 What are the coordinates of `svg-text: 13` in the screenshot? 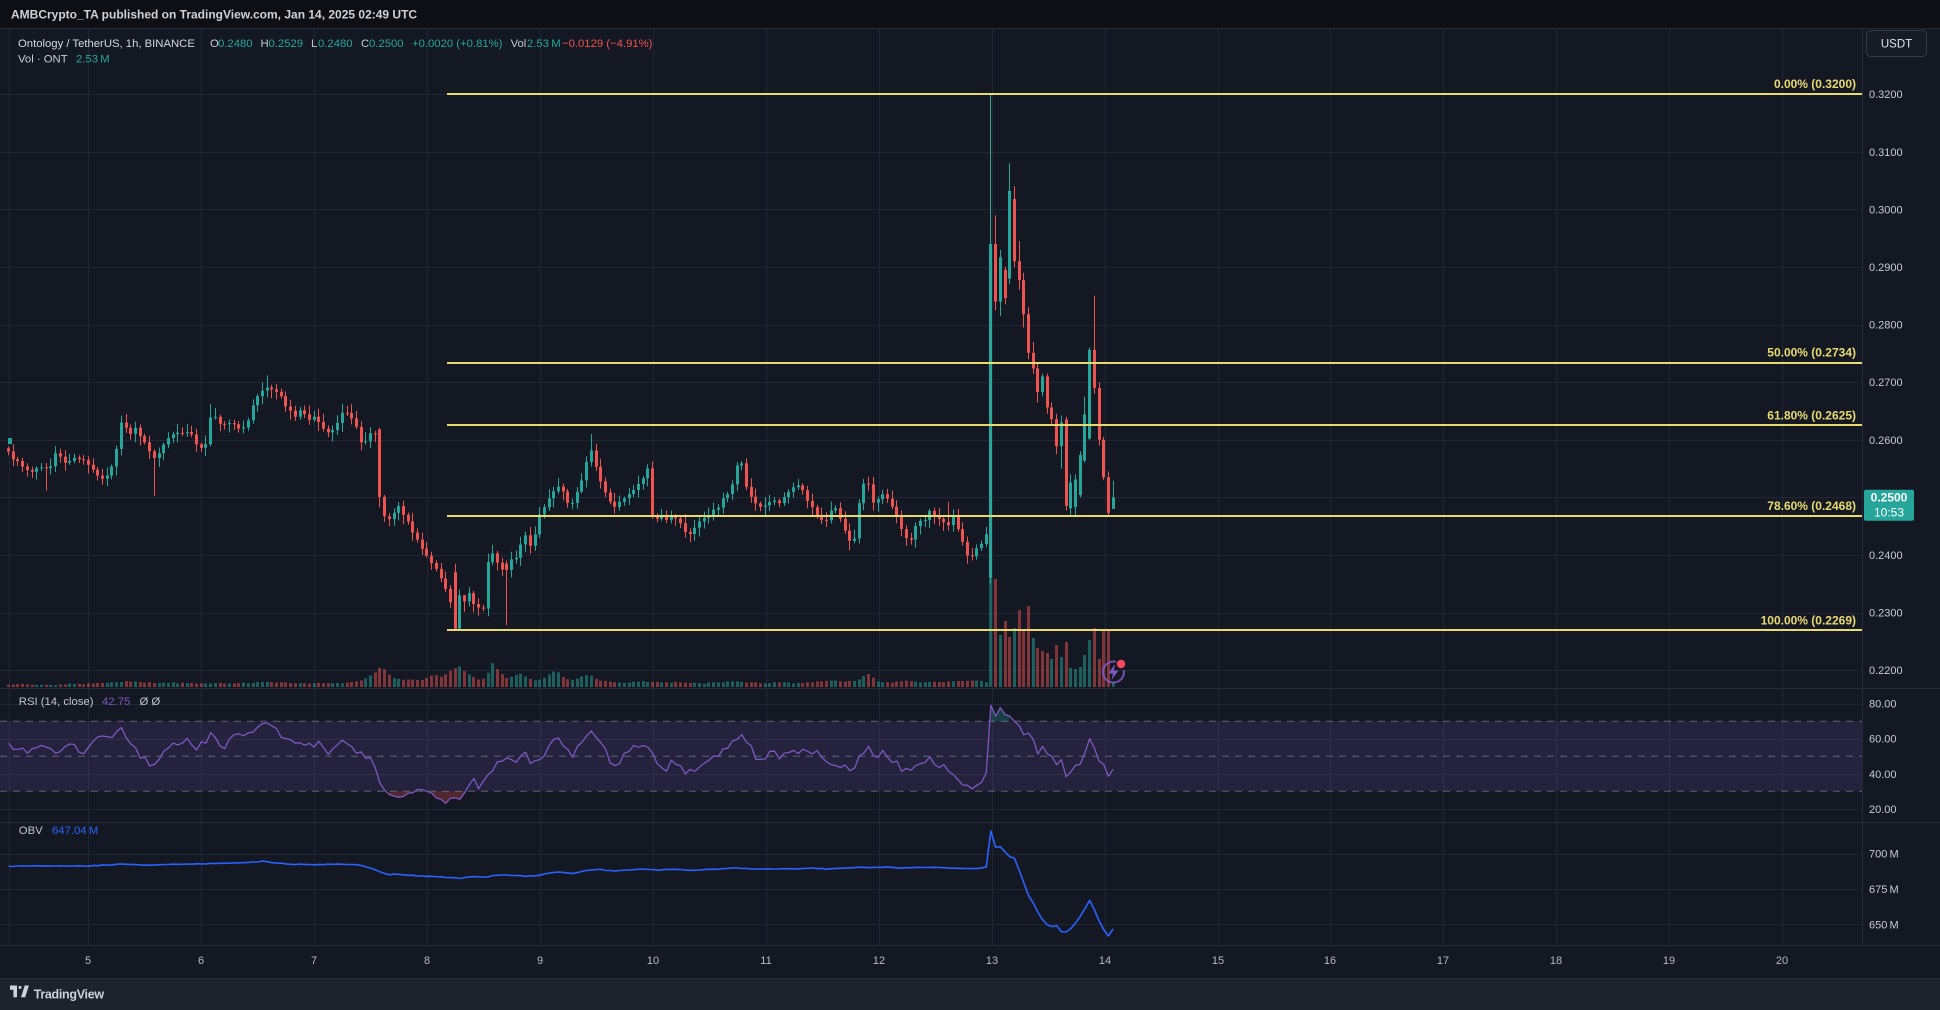 It's located at (992, 961).